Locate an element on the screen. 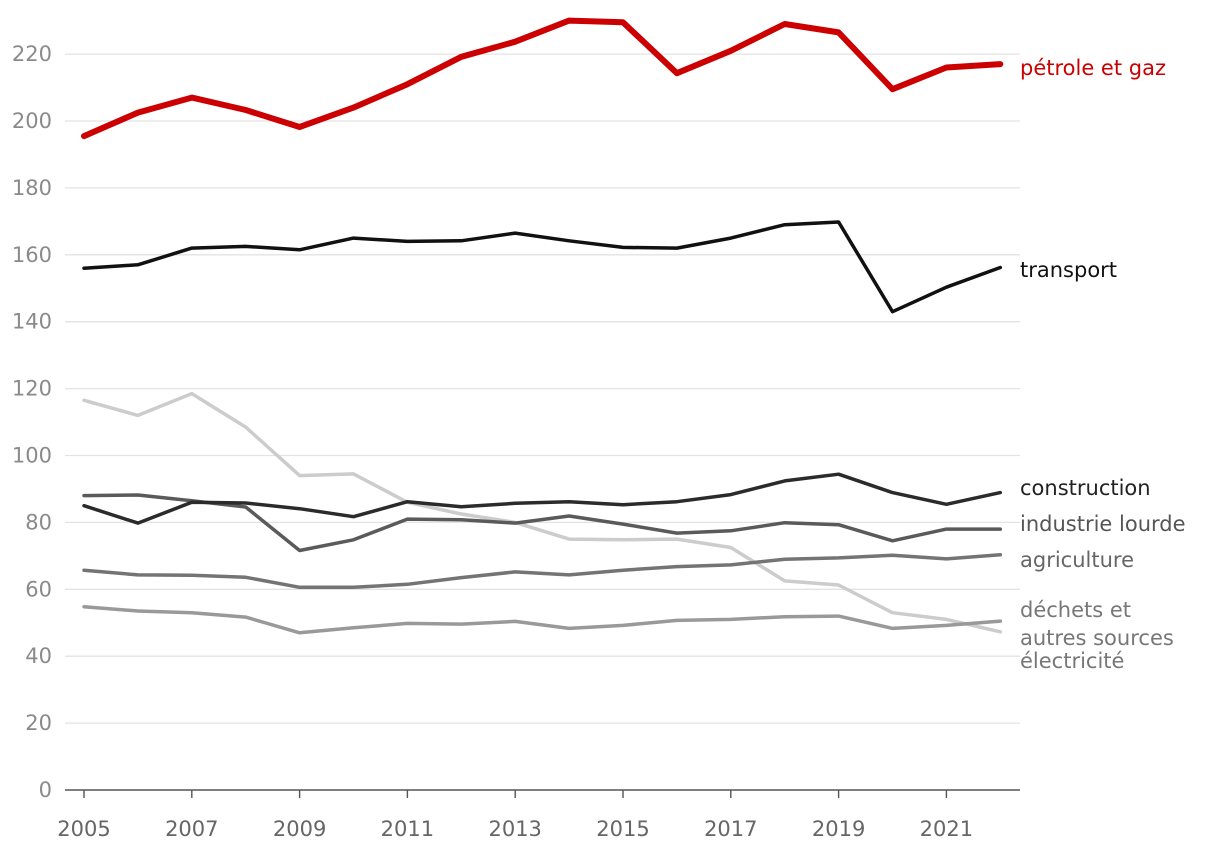 Image resolution: width=1220 pixels, height=850 pixels. series-label-line: autres sources is located at coordinates (1097, 638).